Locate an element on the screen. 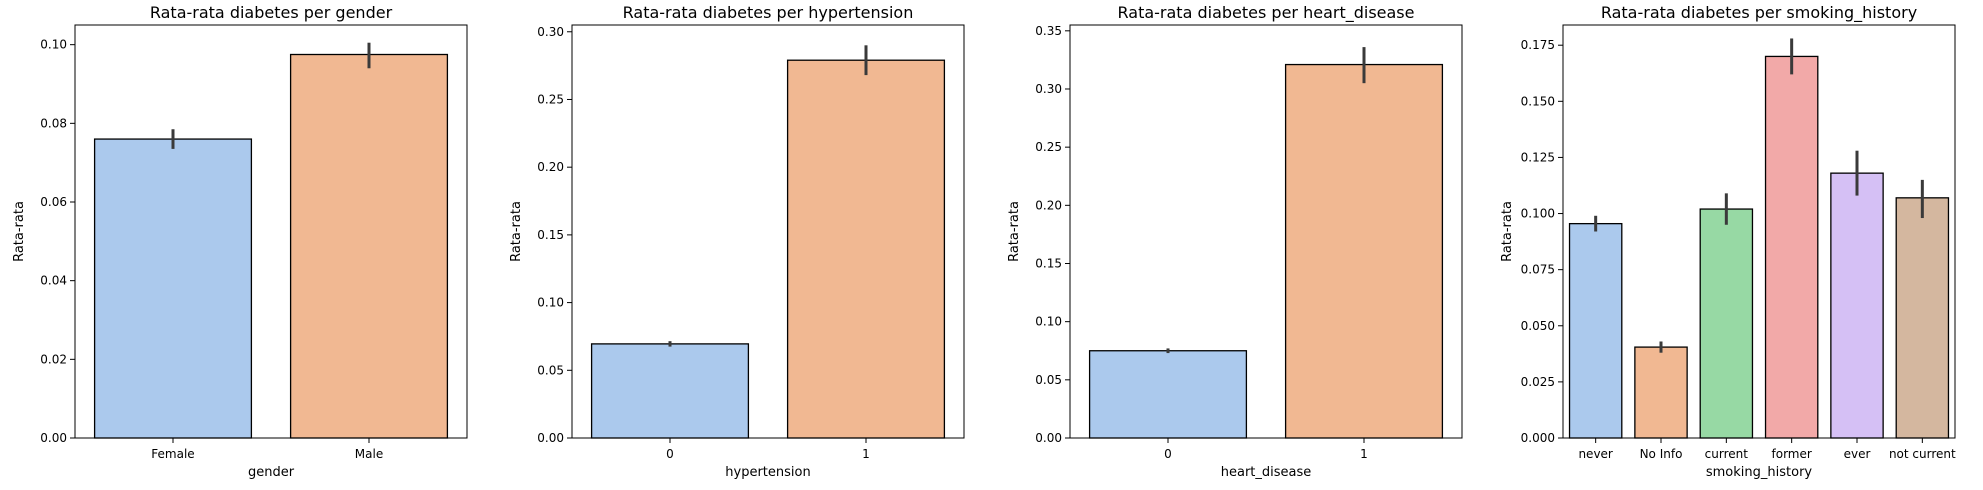  y-tick-label: 0.02 is located at coordinates (53, 359).